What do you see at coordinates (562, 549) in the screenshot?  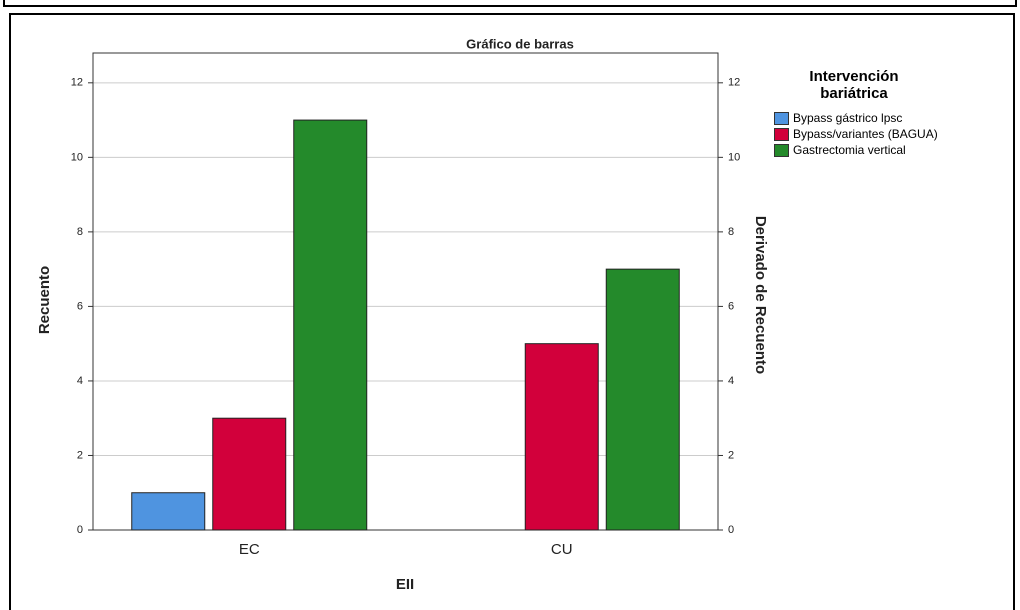 I see `x-tick-label: CU` at bounding box center [562, 549].